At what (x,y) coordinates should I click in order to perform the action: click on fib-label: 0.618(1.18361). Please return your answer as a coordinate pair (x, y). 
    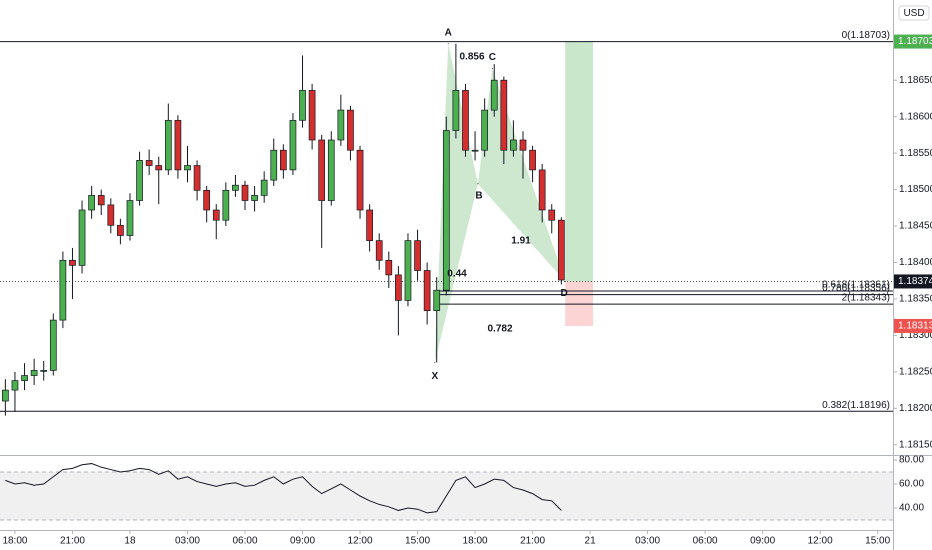
    Looking at the image, I should click on (856, 285).